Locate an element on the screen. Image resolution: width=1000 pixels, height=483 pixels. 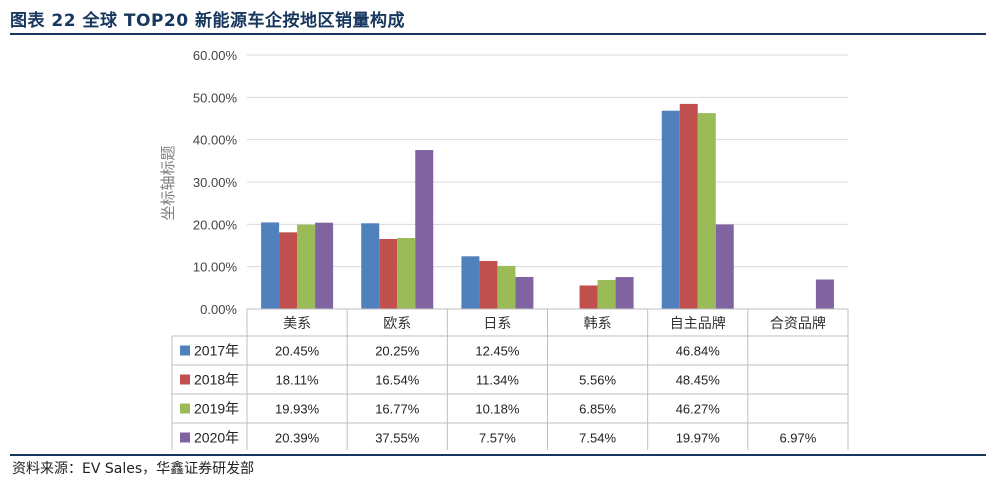
data-label: 46.84% is located at coordinates (698, 351).